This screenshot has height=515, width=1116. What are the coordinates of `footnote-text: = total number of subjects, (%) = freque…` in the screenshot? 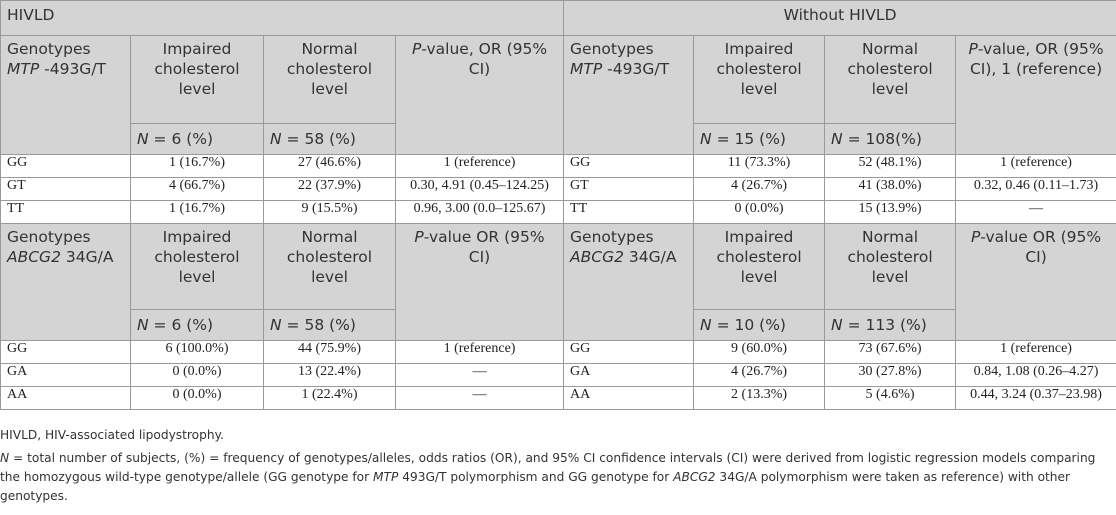 It's located at (548, 467).